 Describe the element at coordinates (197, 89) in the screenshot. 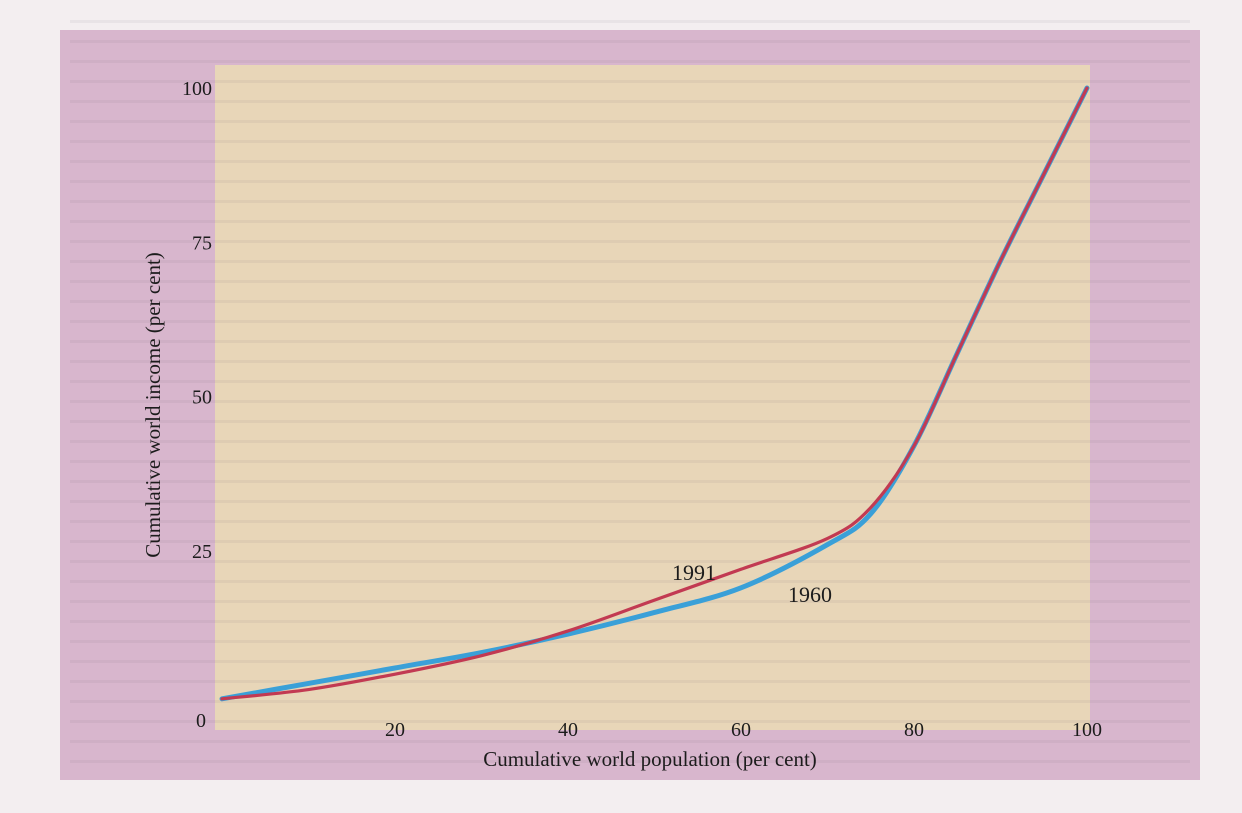

I see `y-tick-label: 100` at that location.